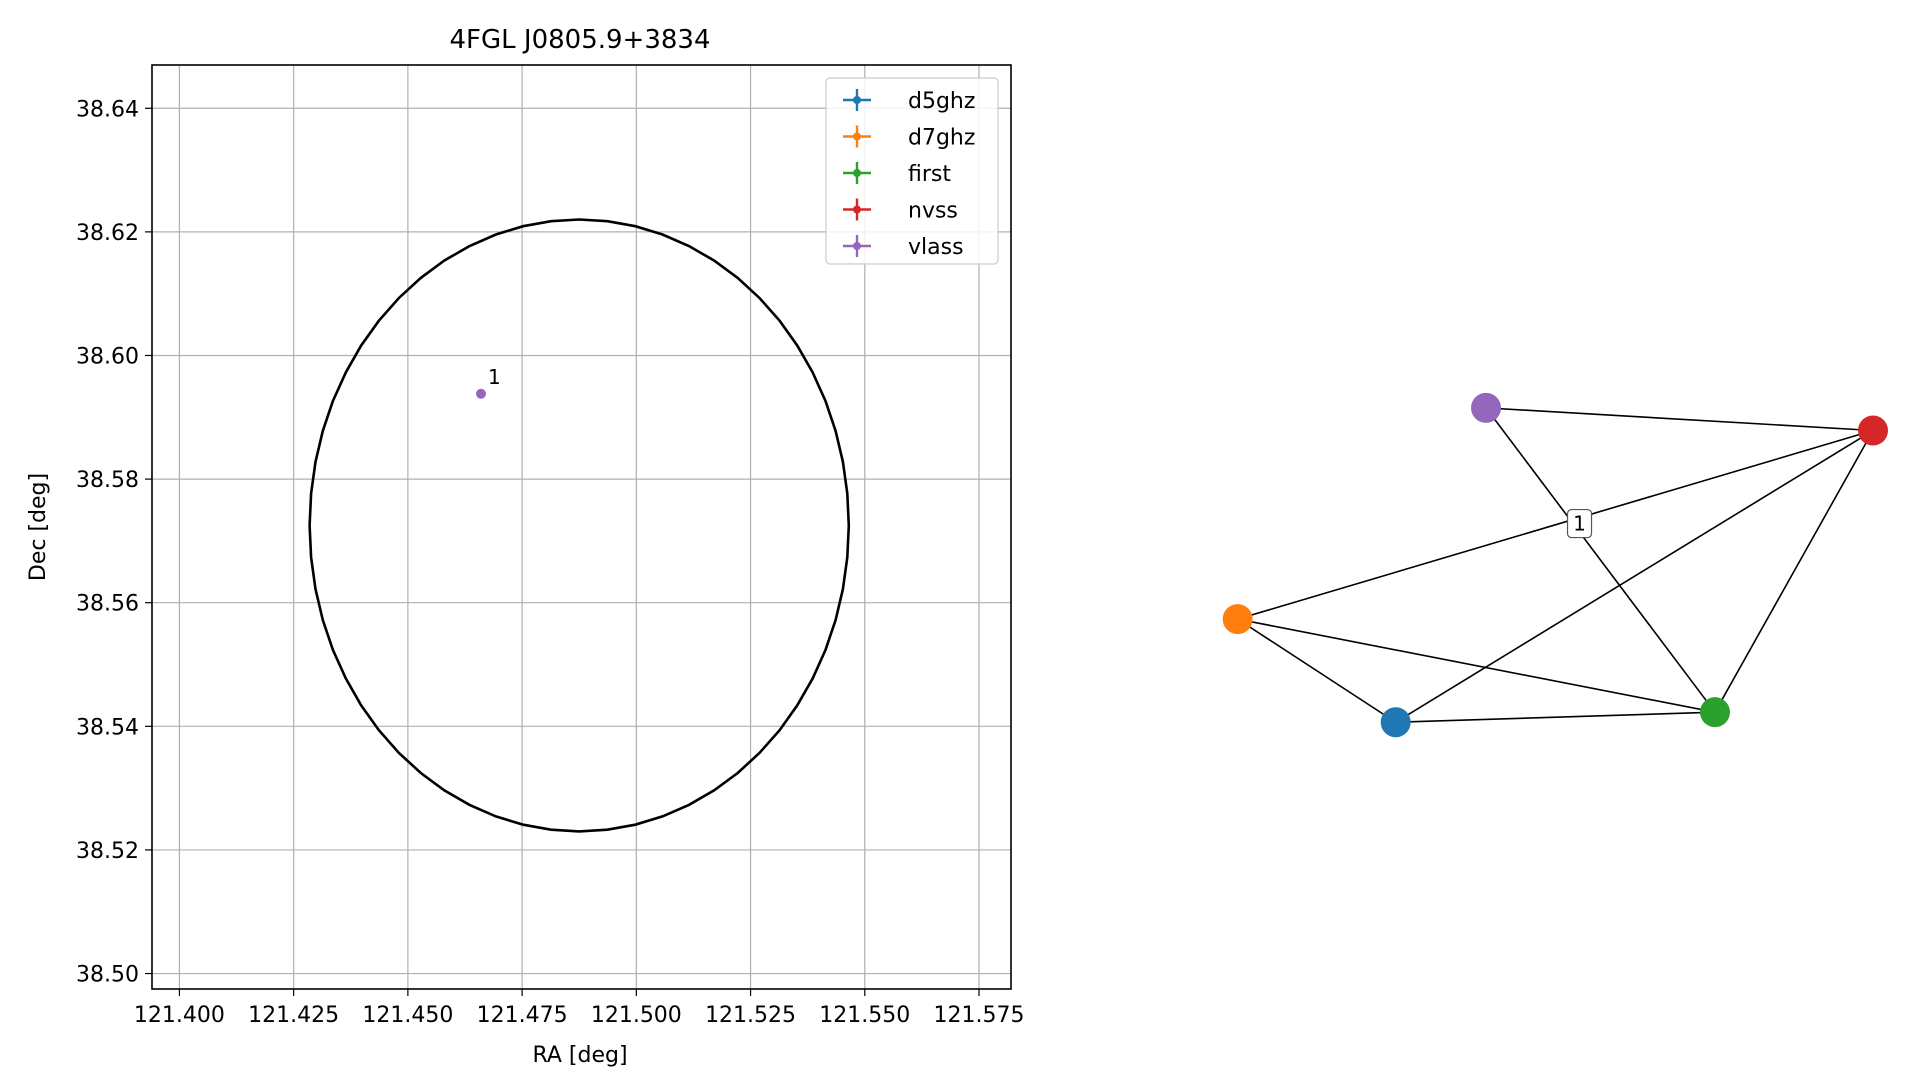  What do you see at coordinates (1555, 717) in the screenshot?
I see `edge-d5ghz-first` at bounding box center [1555, 717].